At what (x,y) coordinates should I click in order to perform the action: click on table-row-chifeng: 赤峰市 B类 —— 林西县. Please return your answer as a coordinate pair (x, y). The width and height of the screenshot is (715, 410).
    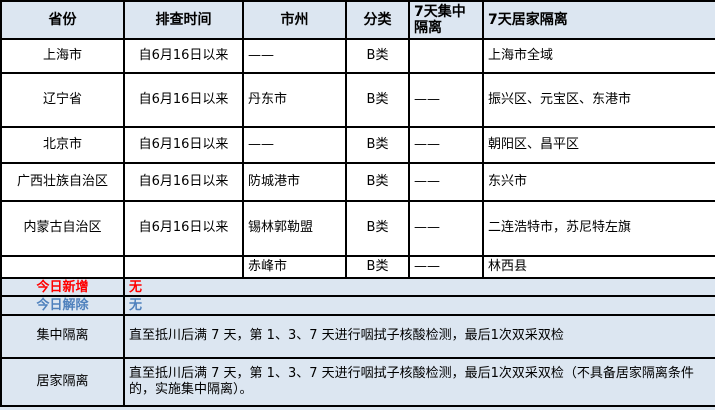
    Looking at the image, I should click on (357, 267).